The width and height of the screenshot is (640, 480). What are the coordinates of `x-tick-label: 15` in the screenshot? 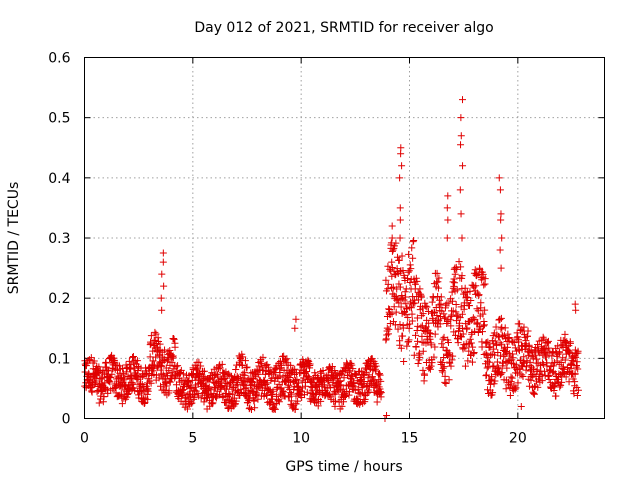 It's located at (410, 439).